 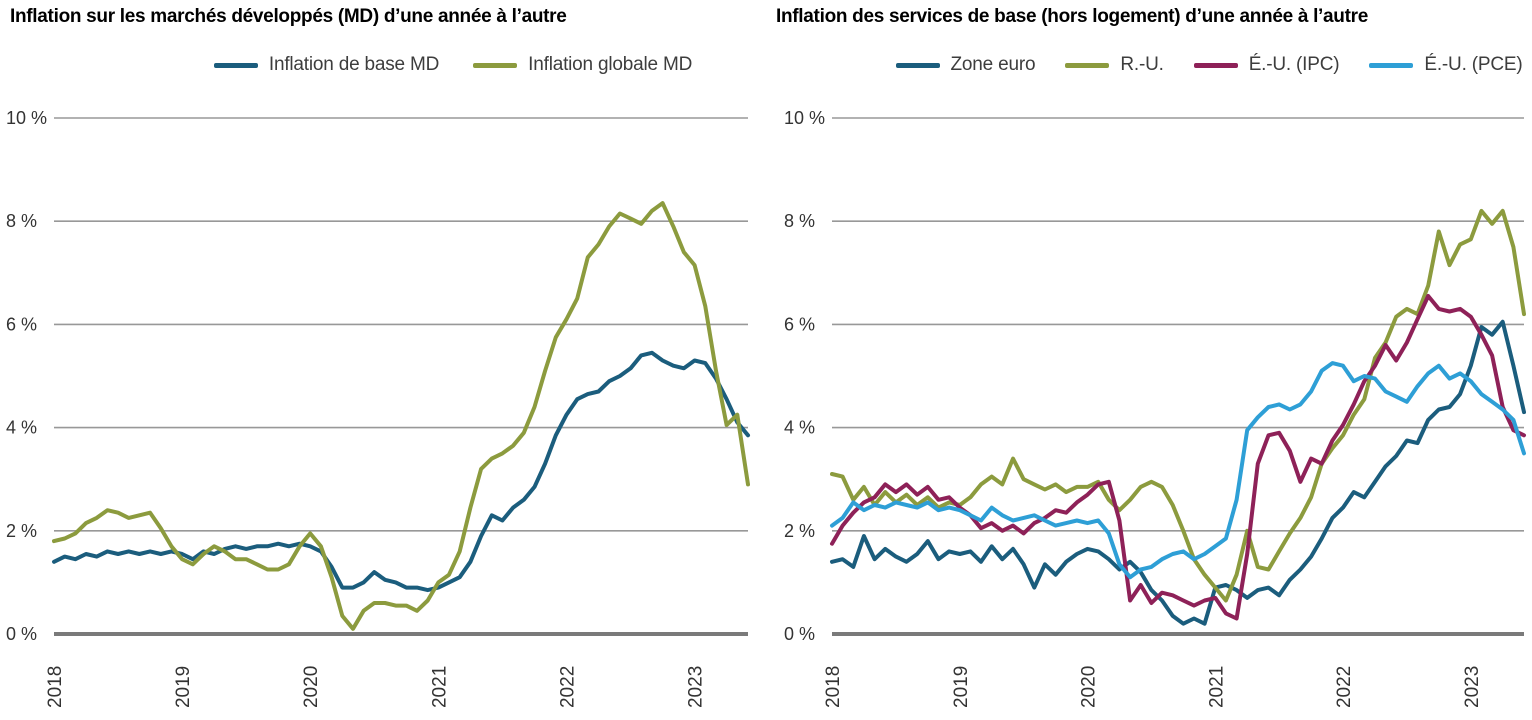 What do you see at coordinates (495, 65) in the screenshot?
I see `headline-md-line-swatch` at bounding box center [495, 65].